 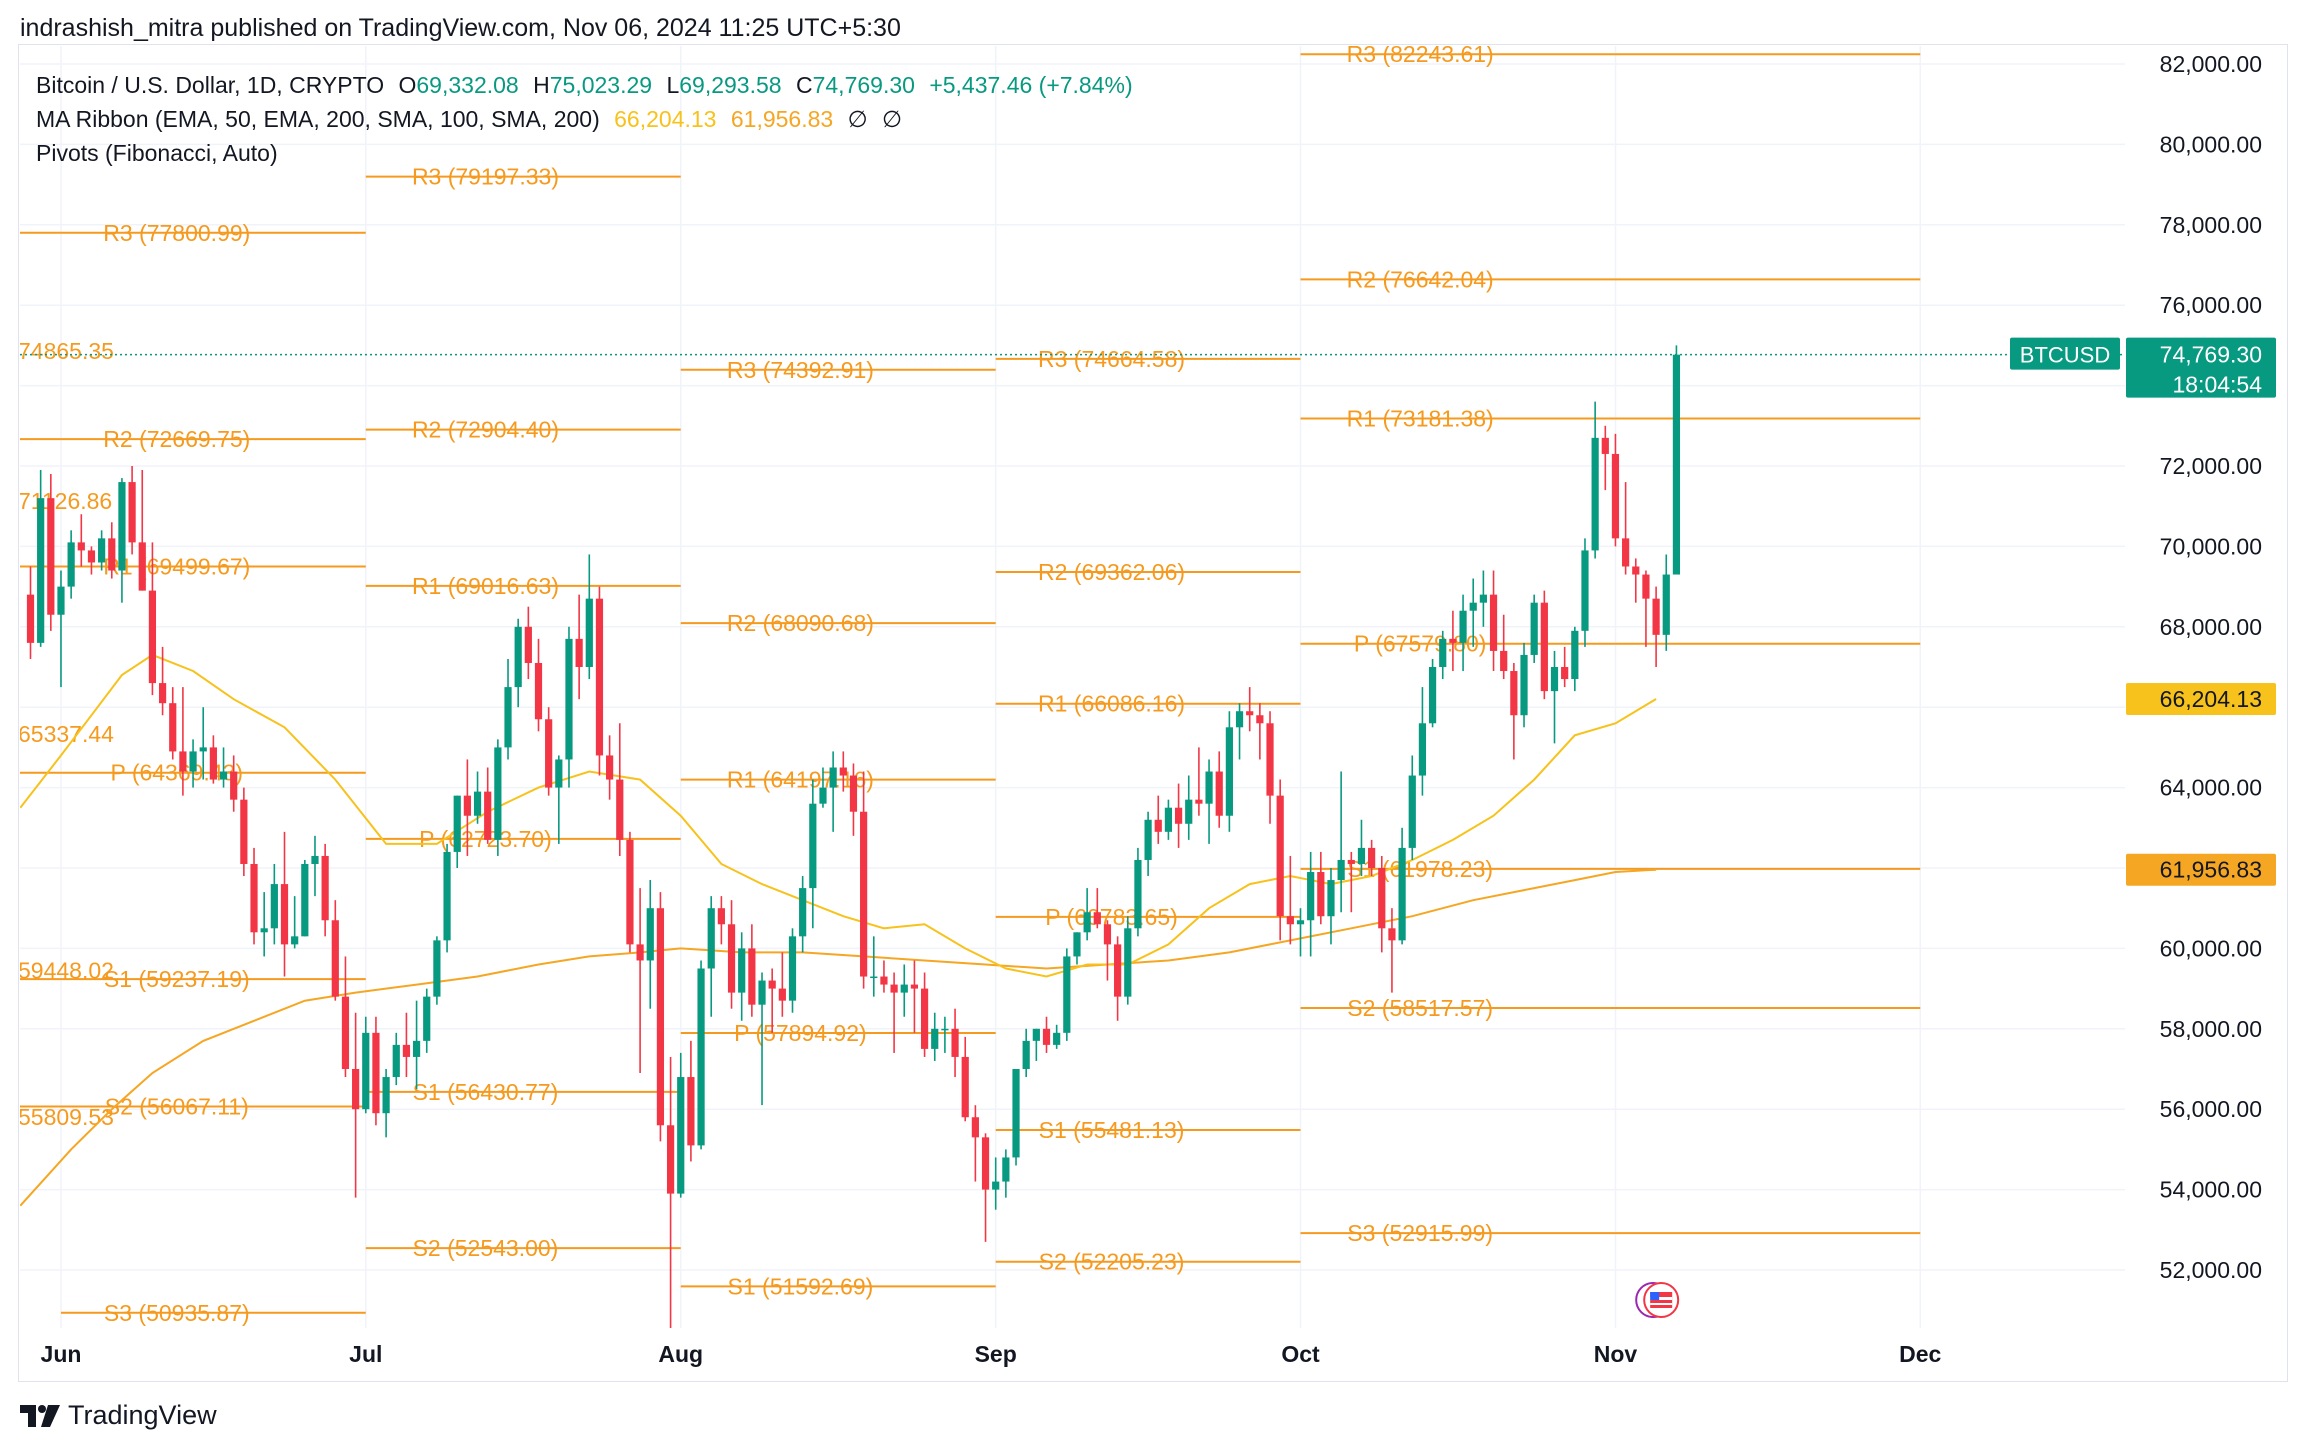 I want to click on bar-countdown: 18:04:54, so click(x=2217, y=385).